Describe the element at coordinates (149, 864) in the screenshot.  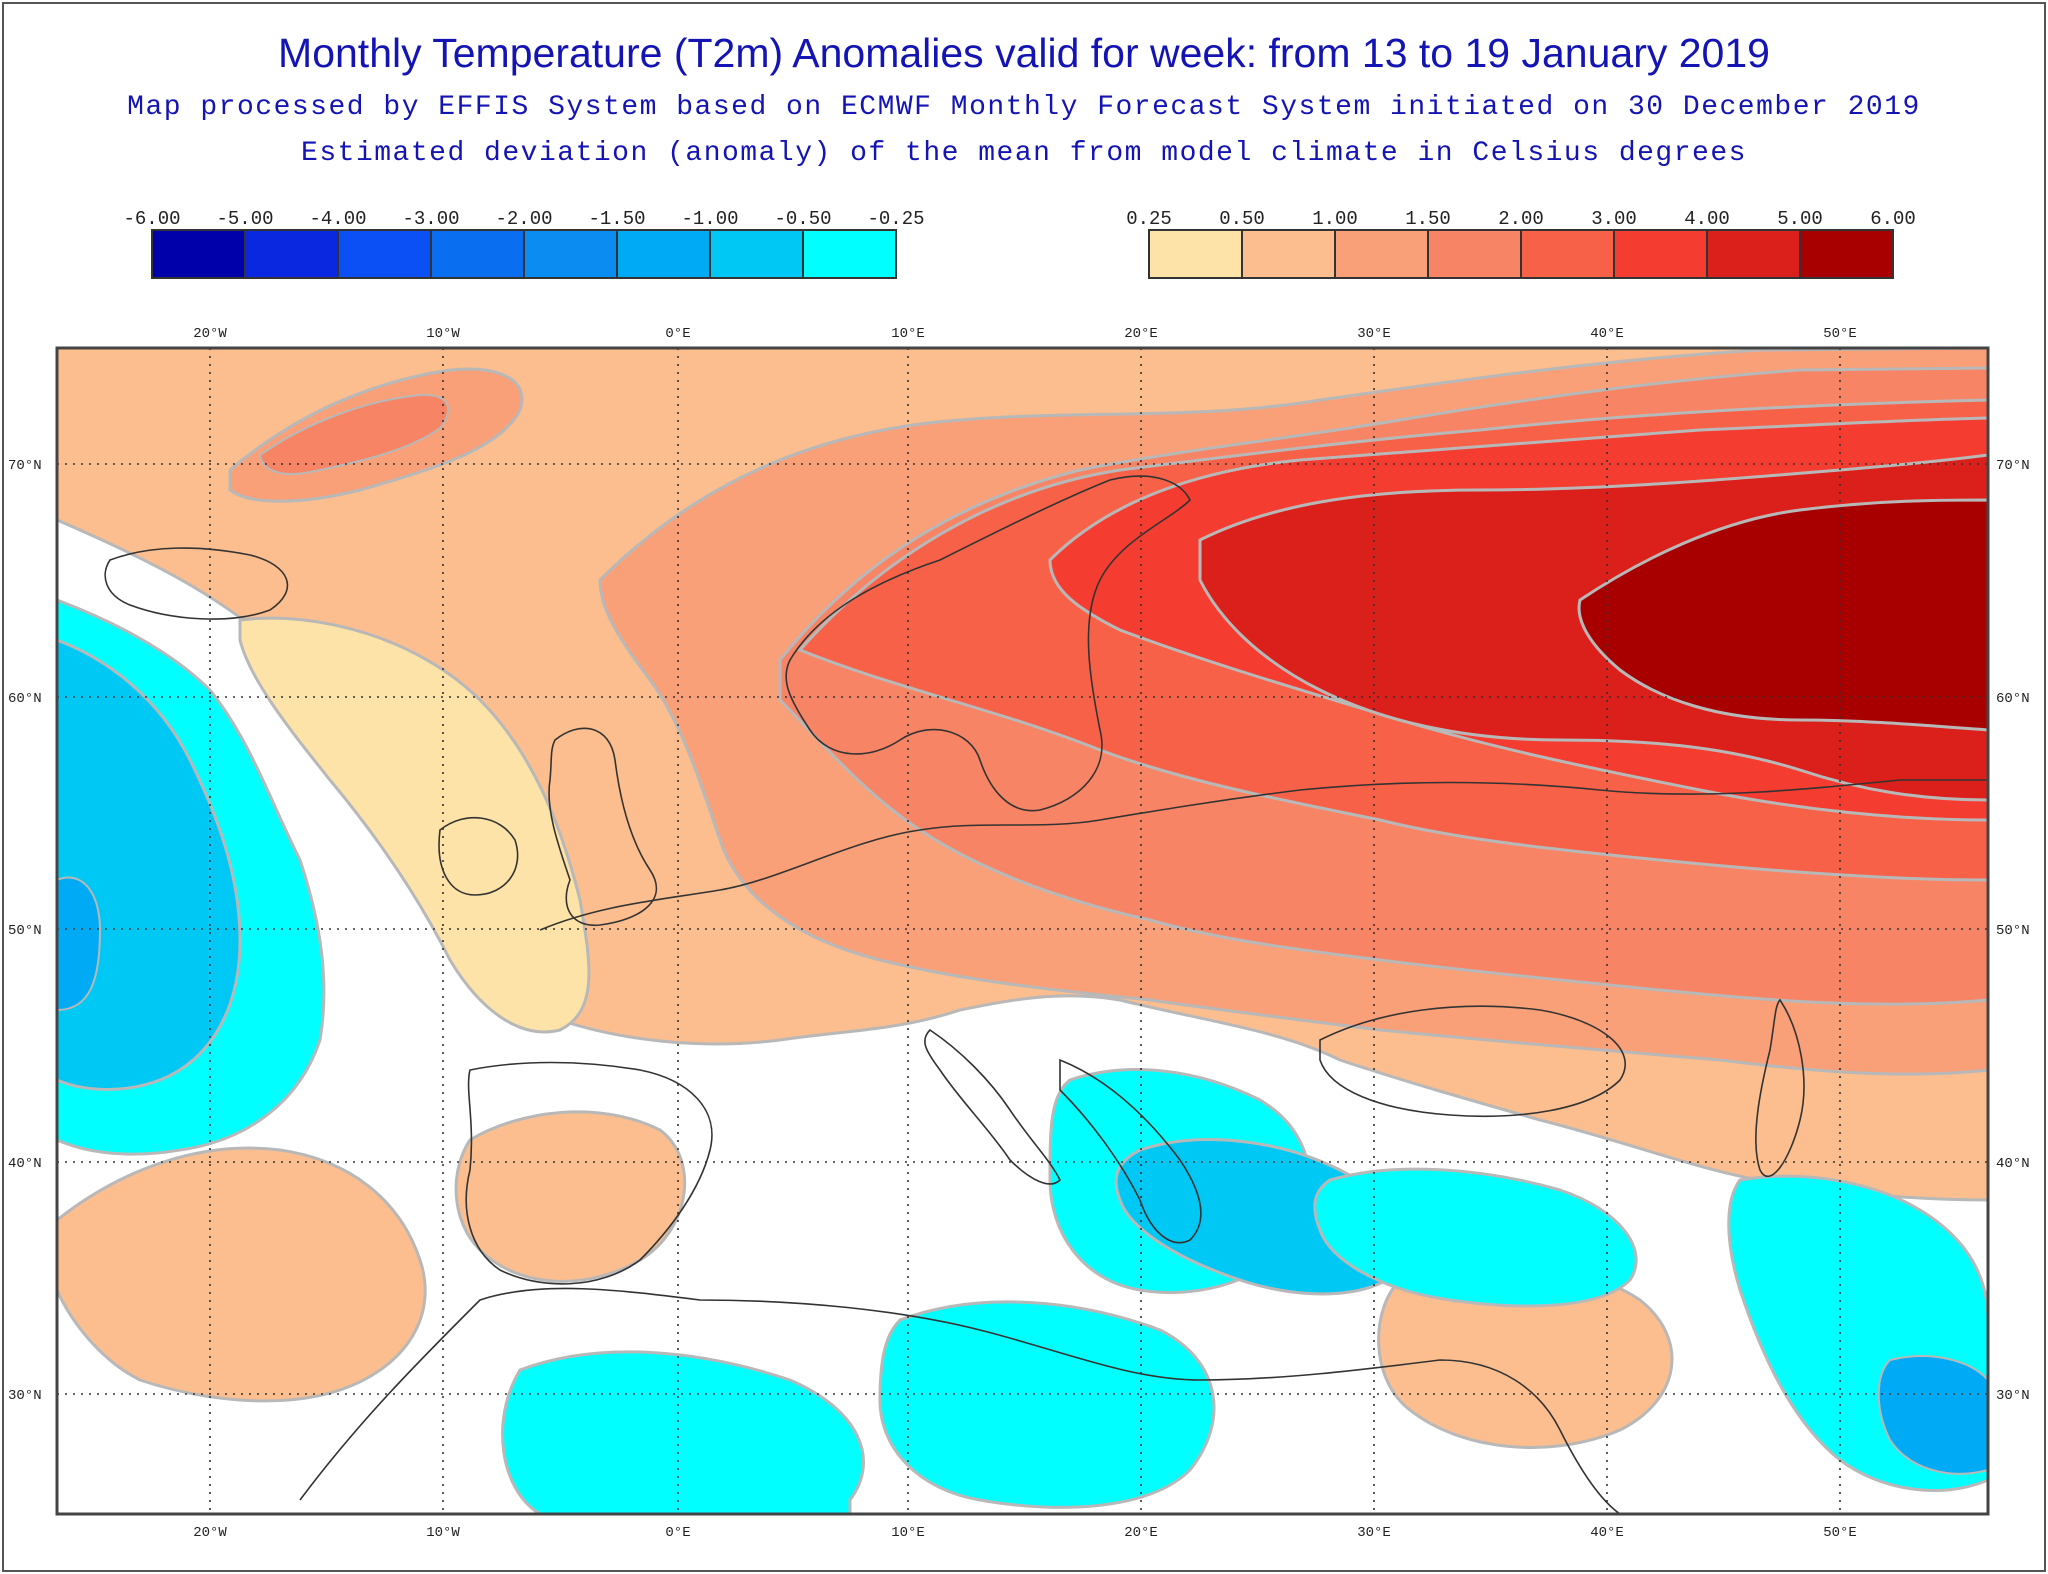
I see `moderate-cool-atlantic-region` at that location.